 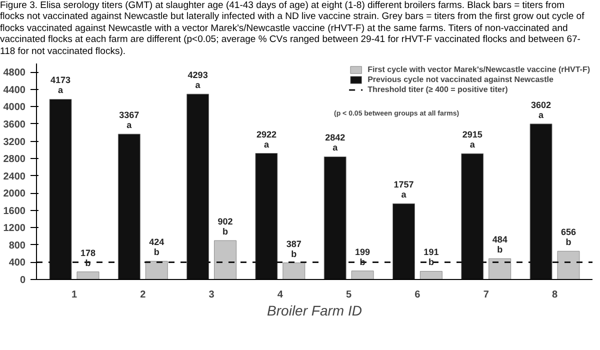 I want to click on y-tick-label: 2400, so click(x=14, y=176).